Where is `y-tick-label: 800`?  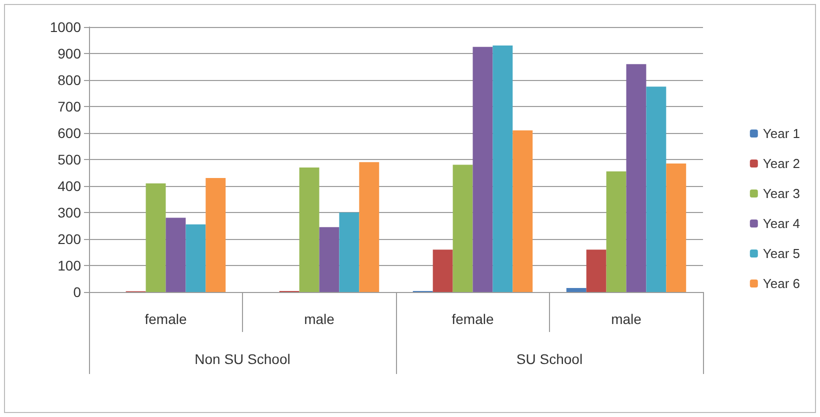
y-tick-label: 800 is located at coordinates (70, 80).